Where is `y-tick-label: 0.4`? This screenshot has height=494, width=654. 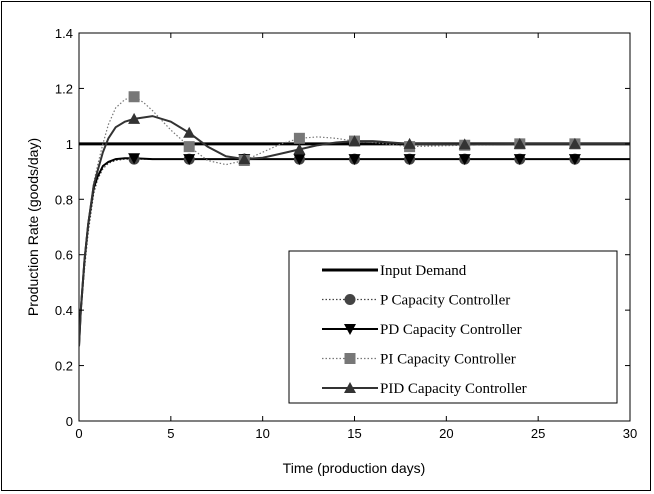 y-tick-label: 0.4 is located at coordinates (64, 310).